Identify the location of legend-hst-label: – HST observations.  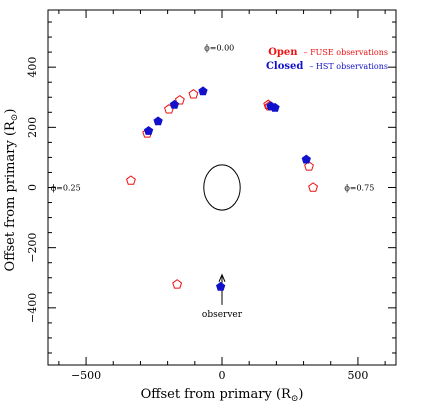
(348, 66).